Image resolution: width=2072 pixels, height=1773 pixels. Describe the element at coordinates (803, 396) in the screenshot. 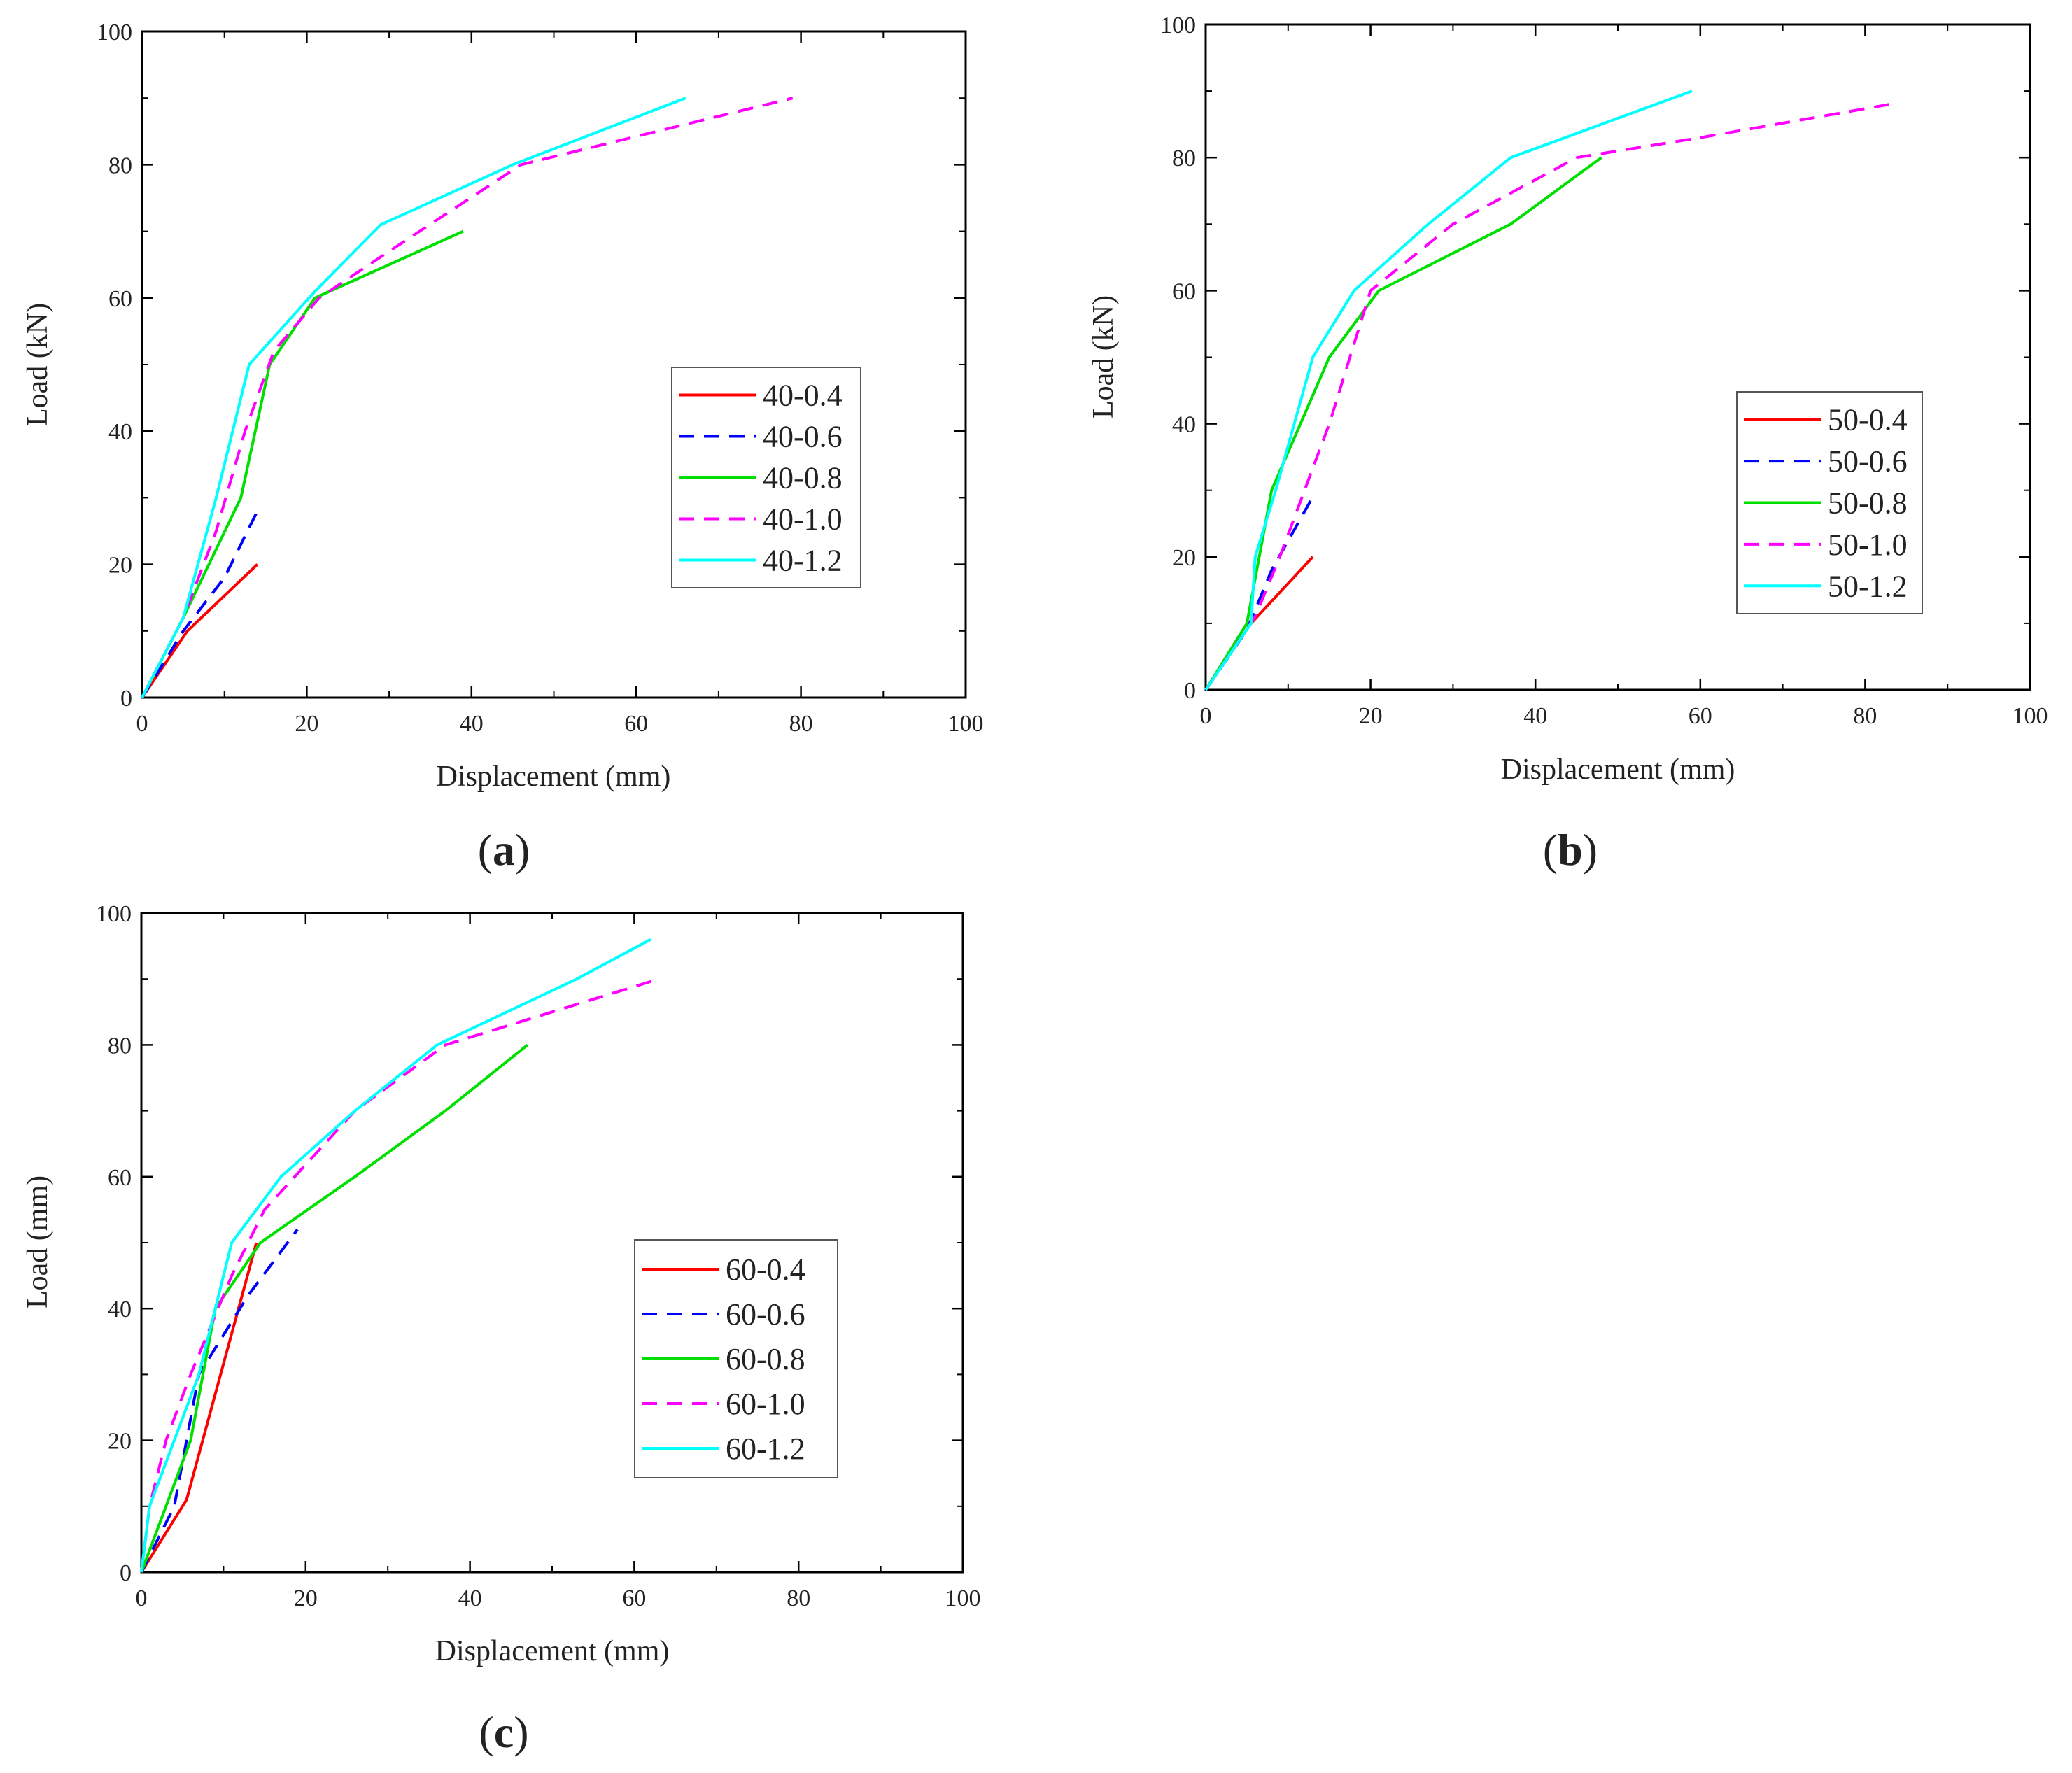

I see `legend-label: 40-0.4` at that location.